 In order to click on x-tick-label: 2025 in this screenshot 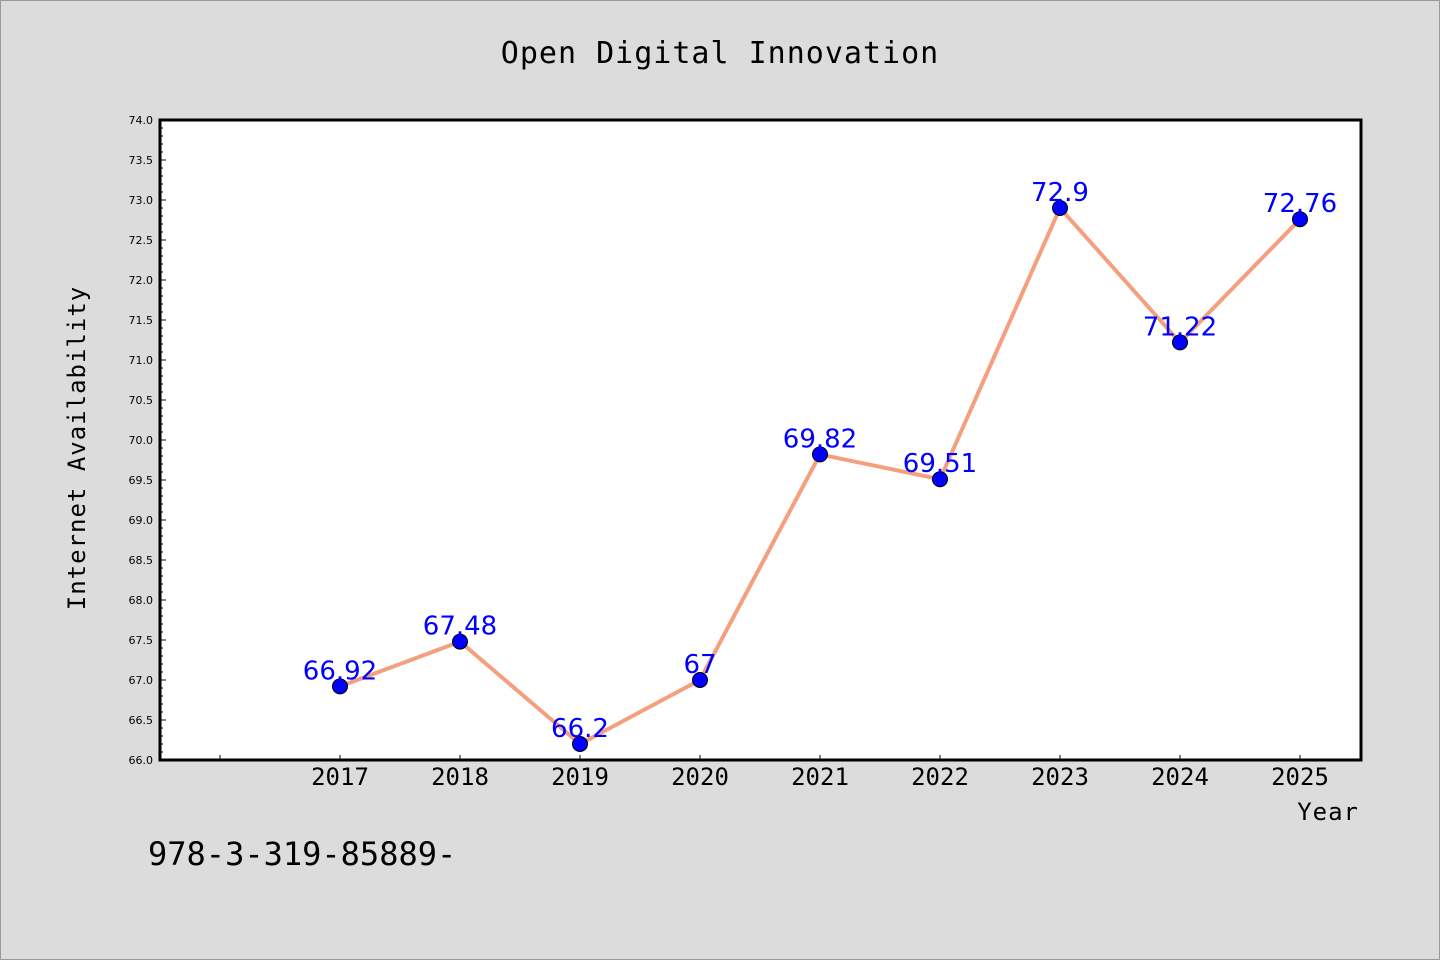, I will do `click(1300, 777)`.